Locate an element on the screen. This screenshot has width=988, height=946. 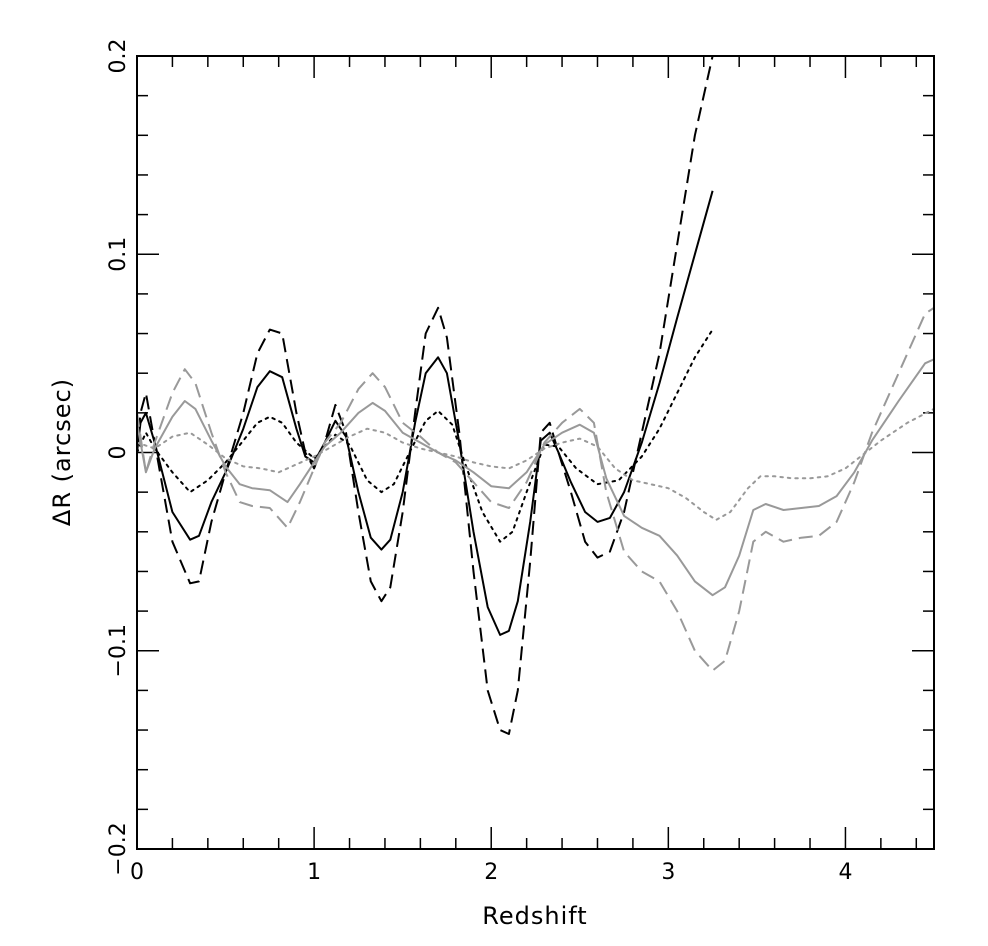
y-tick-label: 0.1 is located at coordinates (118, 254).